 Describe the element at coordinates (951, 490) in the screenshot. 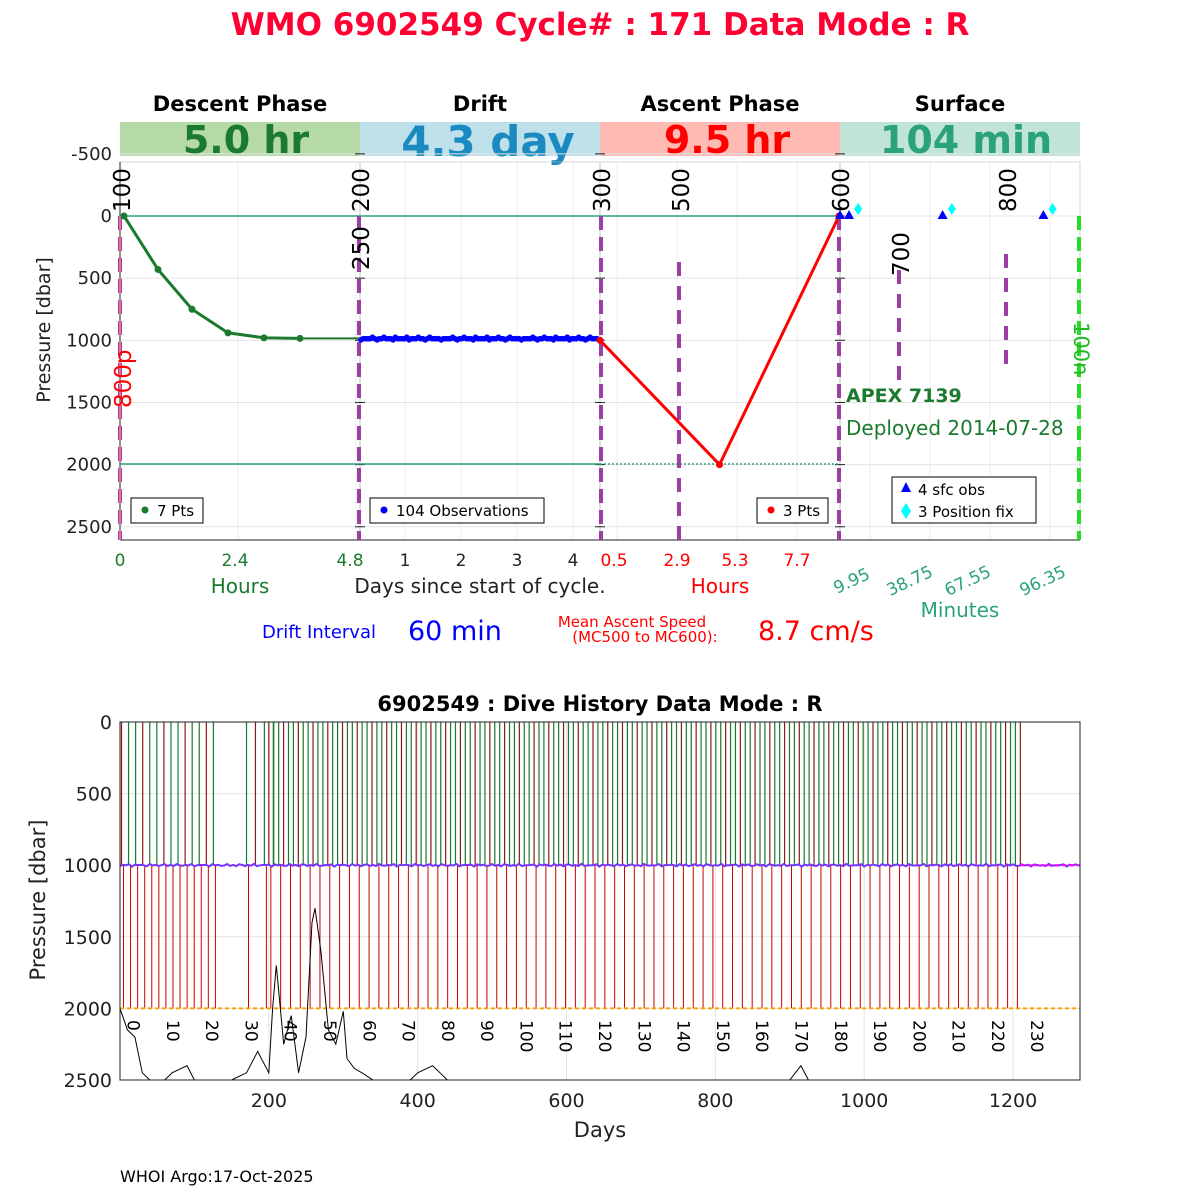

I see `surface-legend-obs-label: 4 sfc obs` at that location.